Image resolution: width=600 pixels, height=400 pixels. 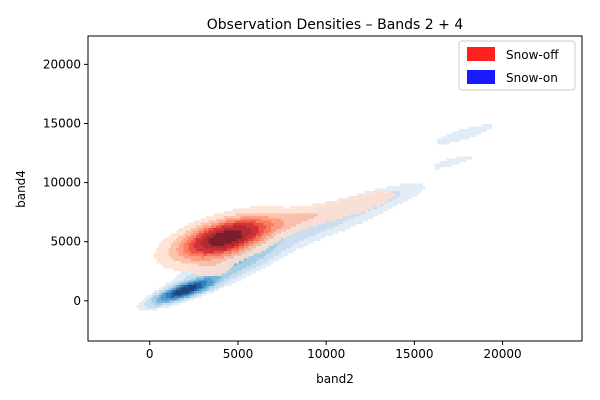 What do you see at coordinates (62, 183) in the screenshot?
I see `y-tick-label: 10000` at bounding box center [62, 183].